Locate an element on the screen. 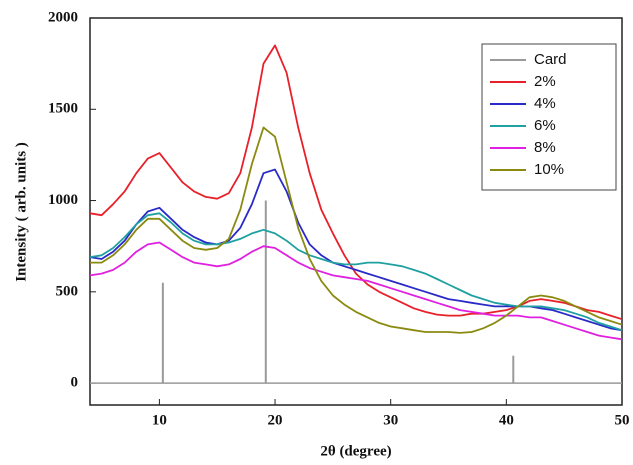 The width and height of the screenshot is (633, 465). legend-box is located at coordinates (549, 117).